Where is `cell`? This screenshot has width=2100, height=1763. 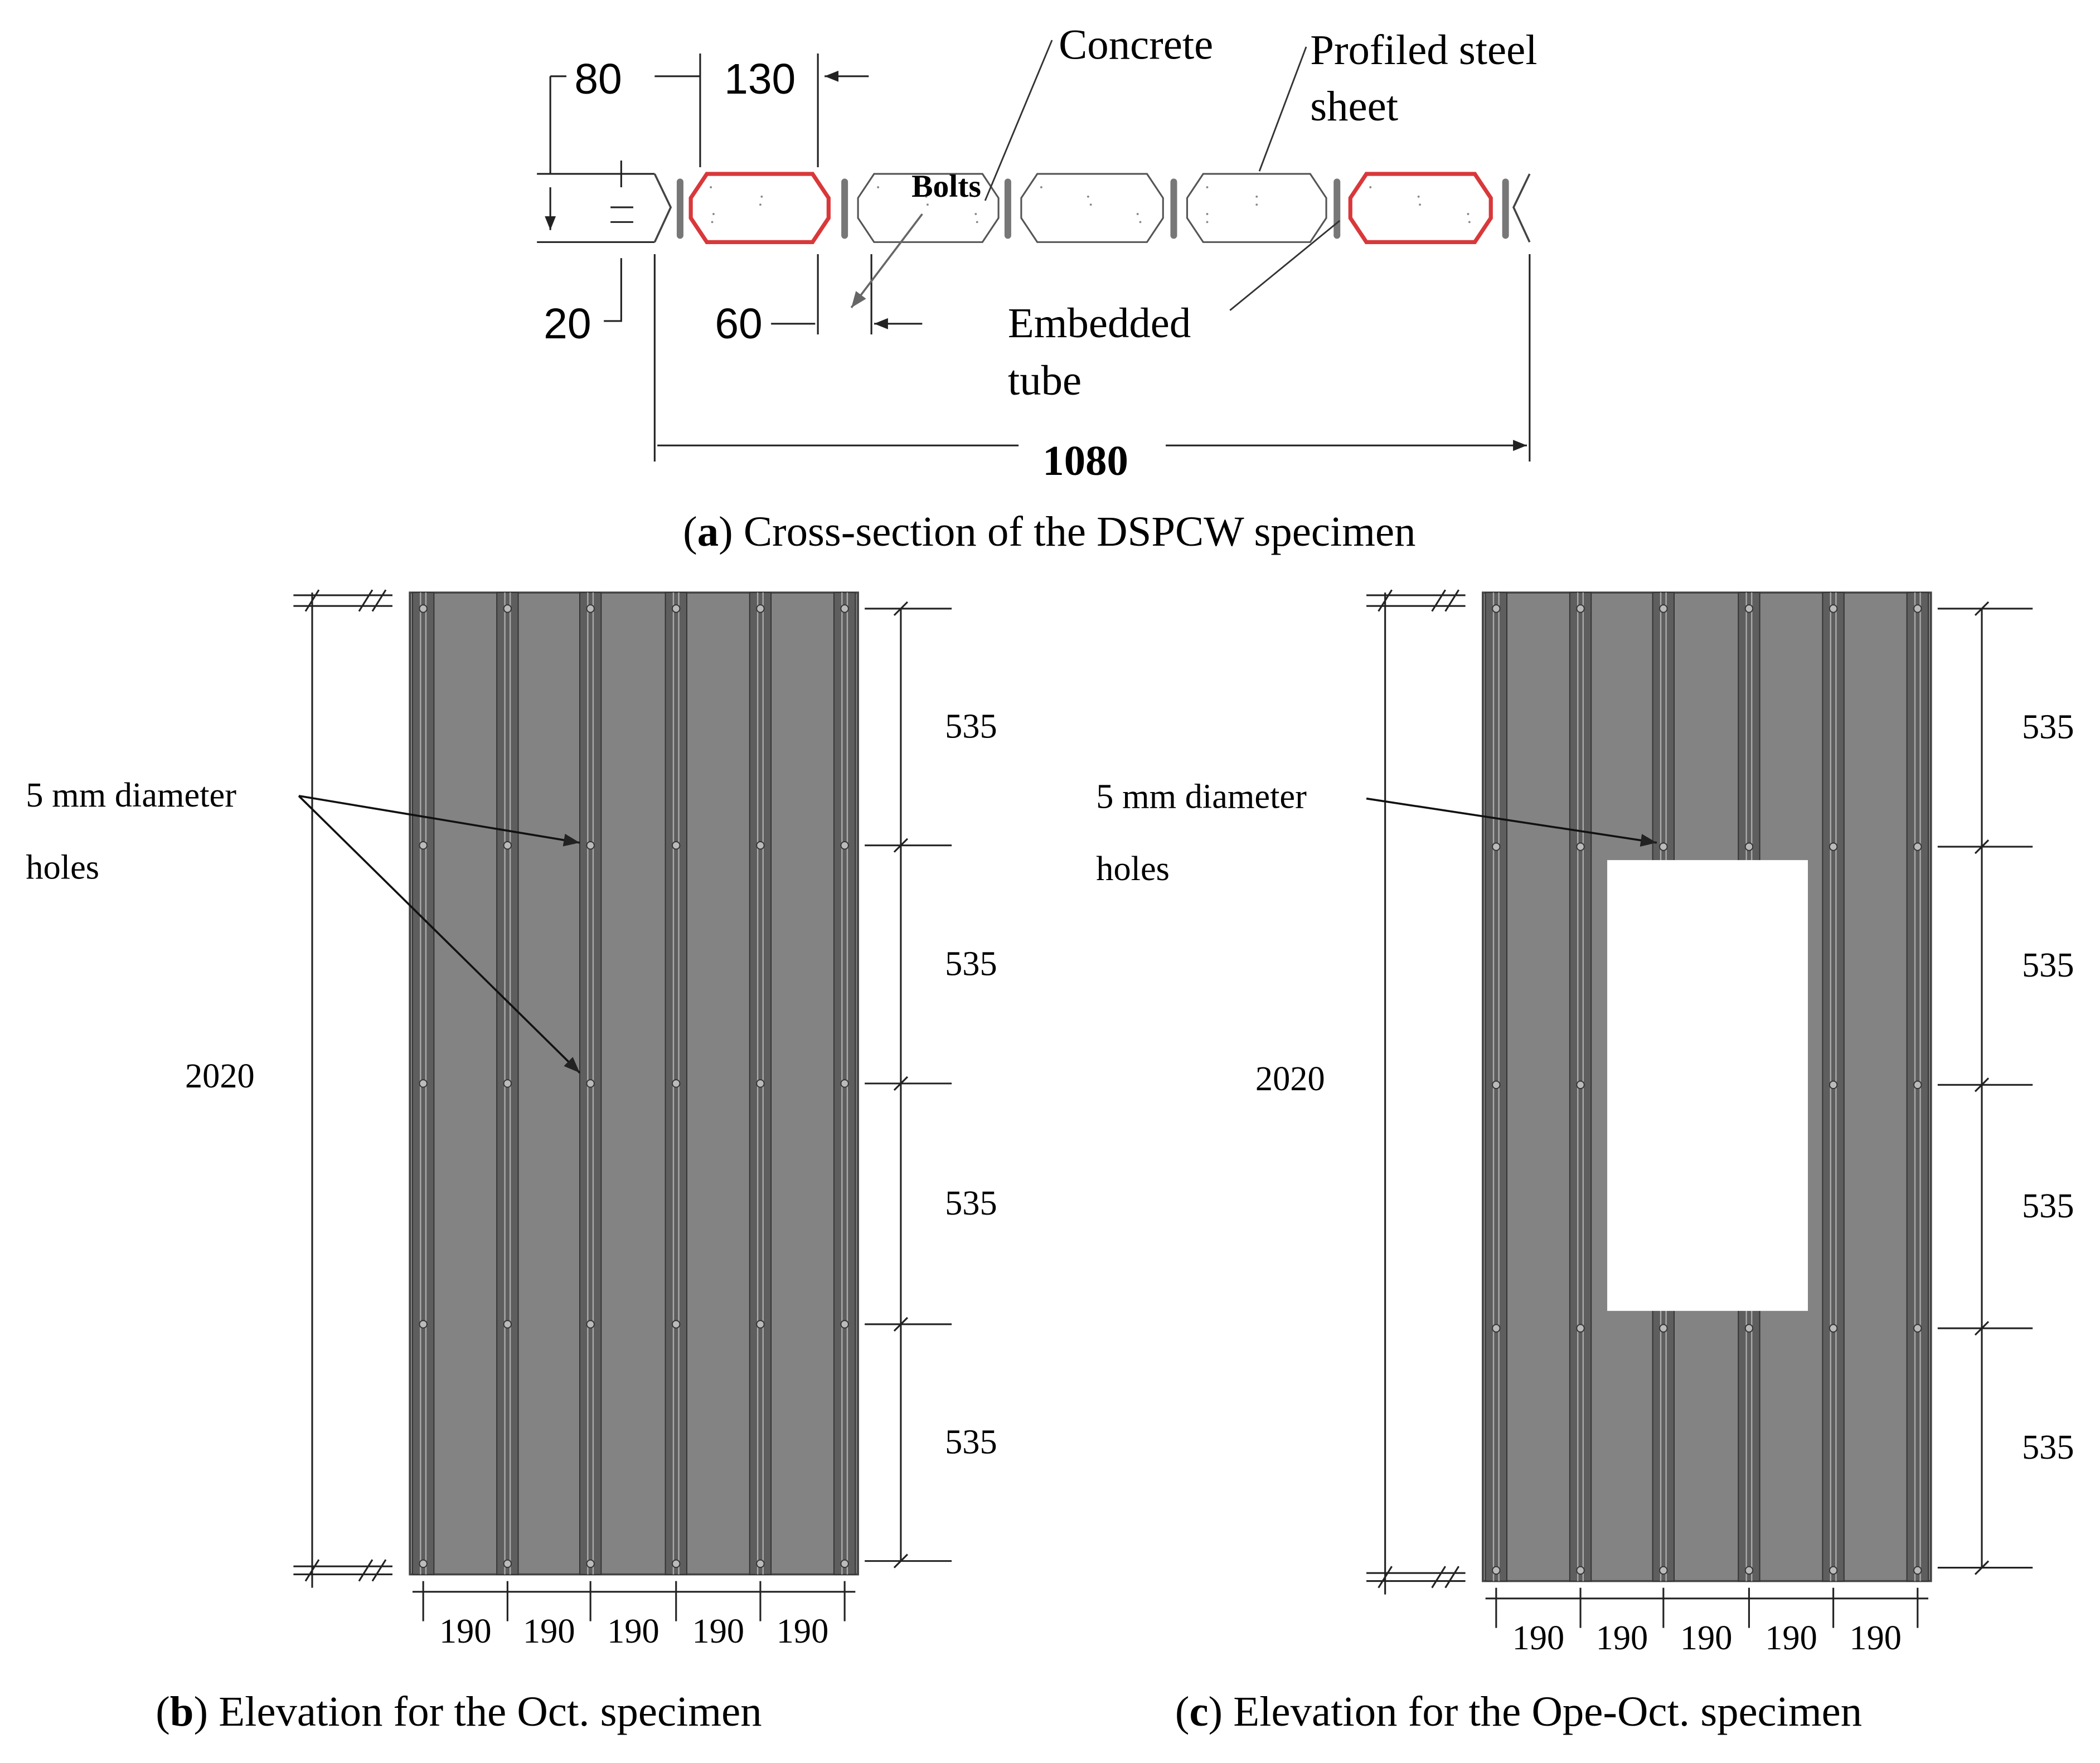
cell is located at coordinates (928, 208).